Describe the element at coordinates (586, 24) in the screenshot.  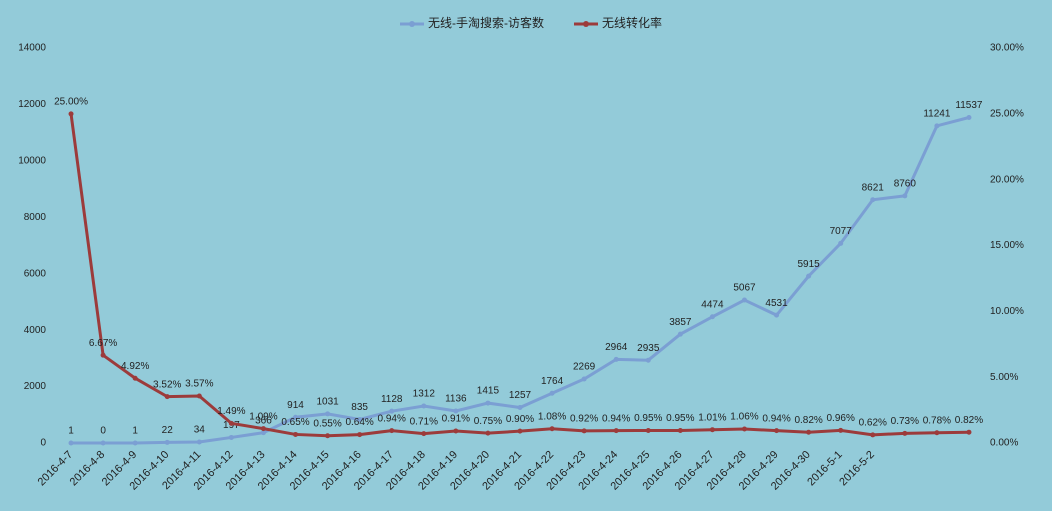
I see `legend-marker` at that location.